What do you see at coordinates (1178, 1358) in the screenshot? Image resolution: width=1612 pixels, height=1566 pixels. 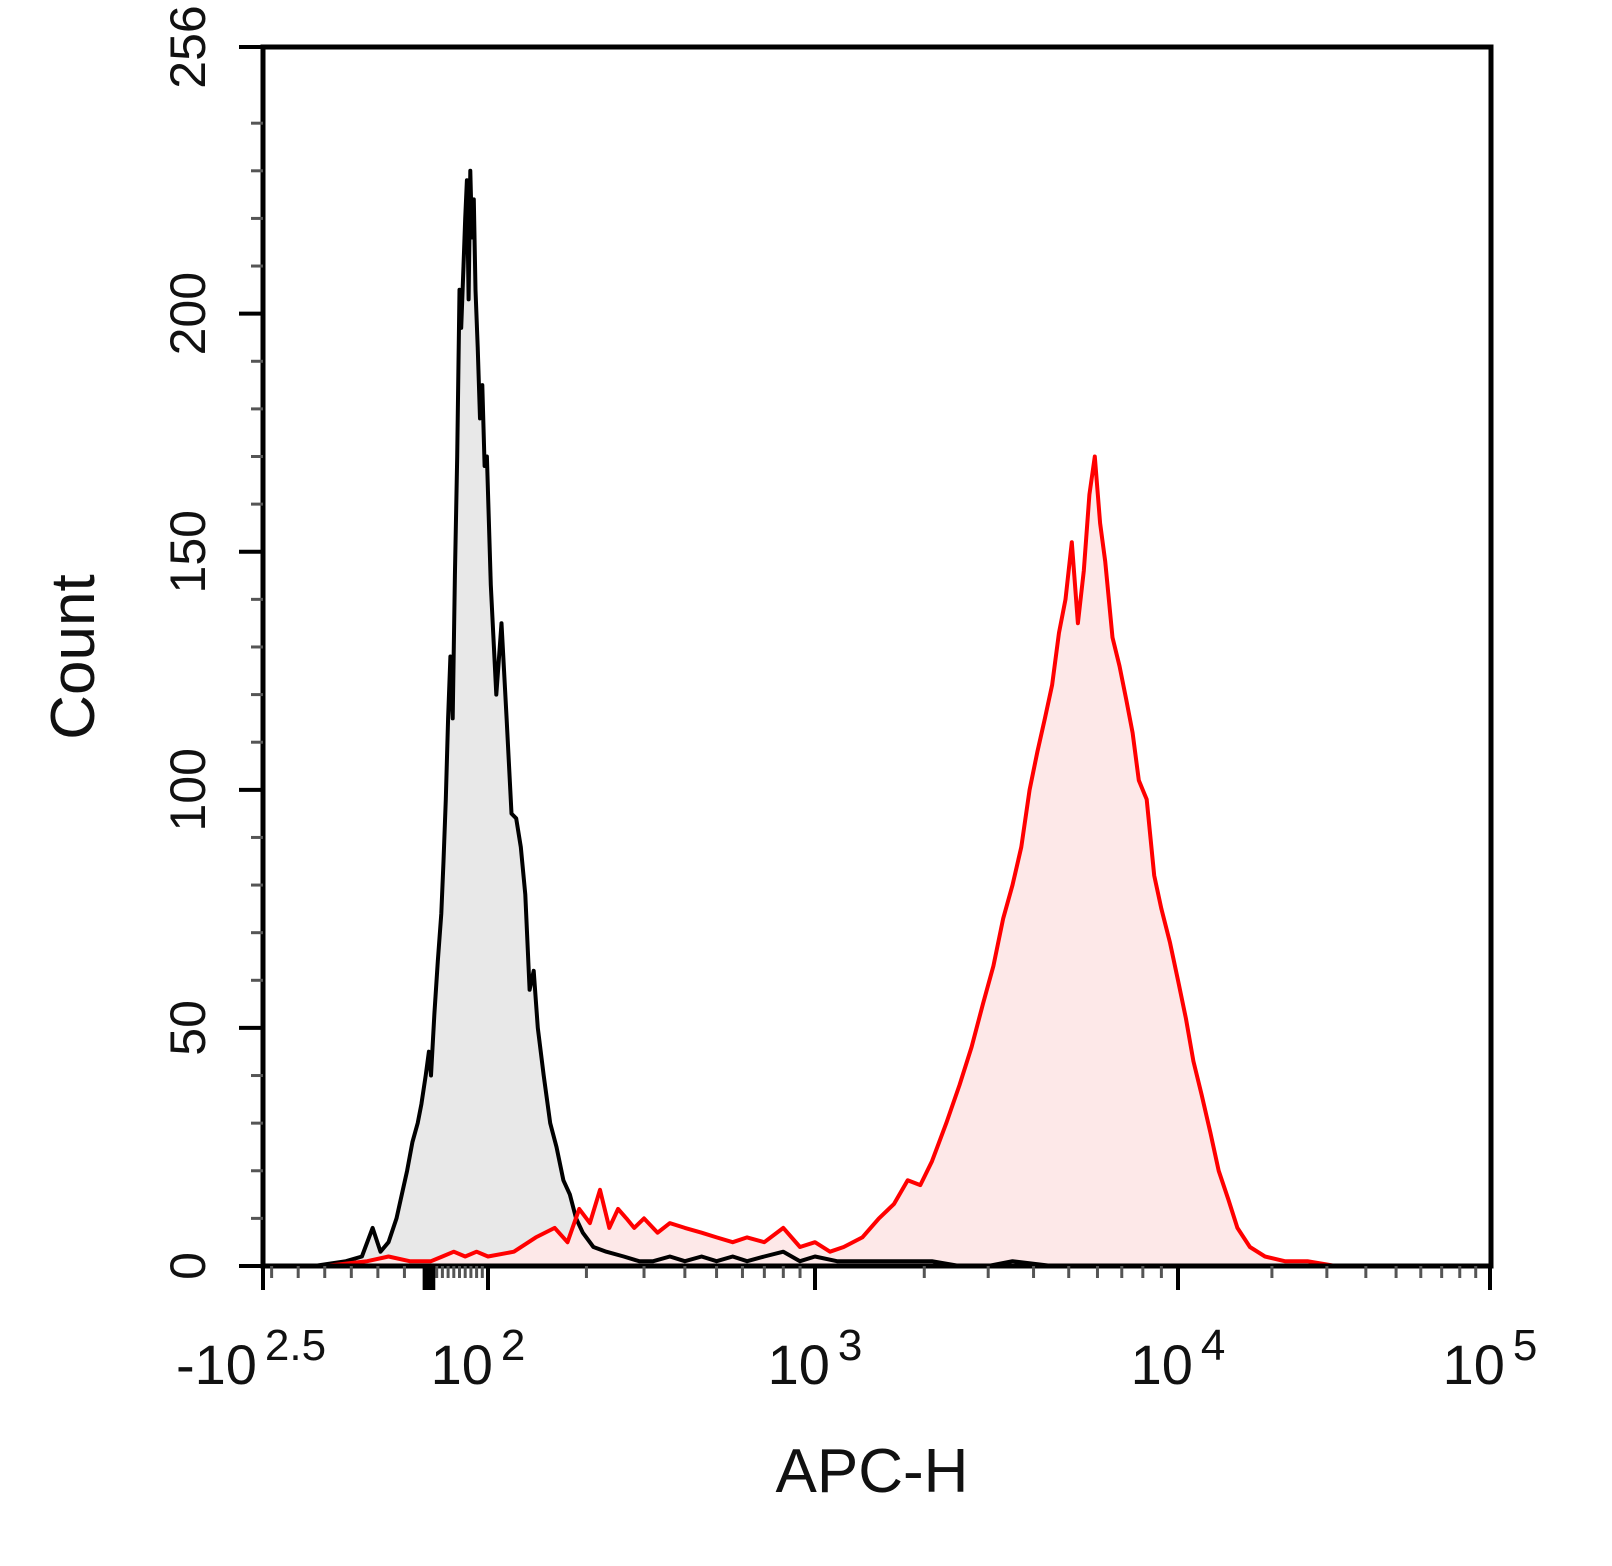 I see `x-tick-label: 10 4` at bounding box center [1178, 1358].